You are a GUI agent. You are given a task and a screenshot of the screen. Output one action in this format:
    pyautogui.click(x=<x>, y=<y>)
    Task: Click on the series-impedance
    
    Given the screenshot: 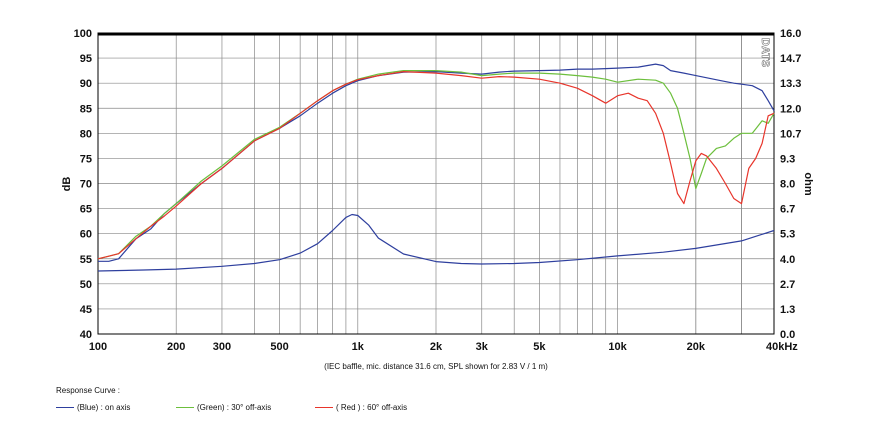 What is the action you would take?
    pyautogui.click(x=436, y=242)
    